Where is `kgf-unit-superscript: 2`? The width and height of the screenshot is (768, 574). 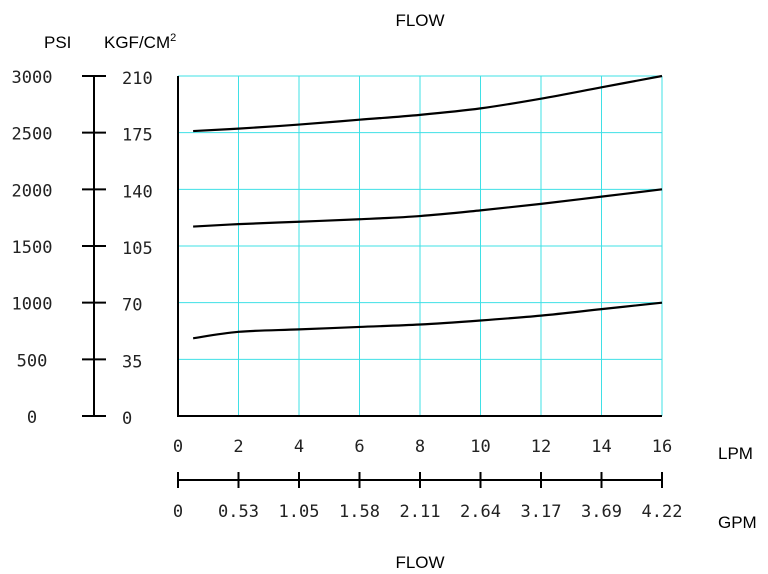
kgf-unit-superscript: 2 is located at coordinates (173, 38).